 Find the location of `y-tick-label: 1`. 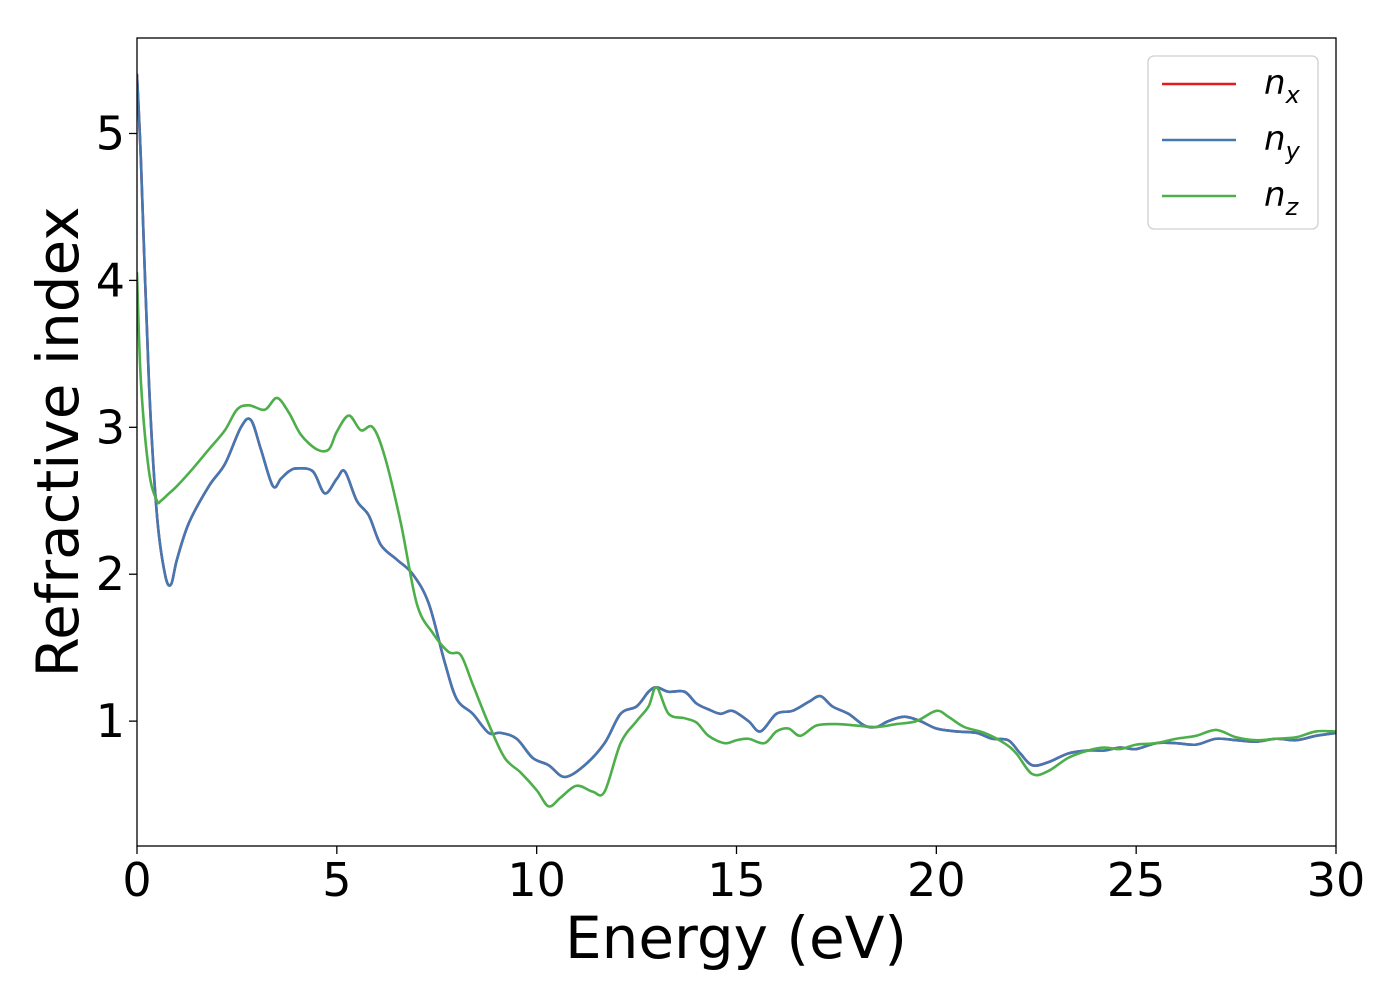

y-tick-label: 1 is located at coordinates (110, 721).